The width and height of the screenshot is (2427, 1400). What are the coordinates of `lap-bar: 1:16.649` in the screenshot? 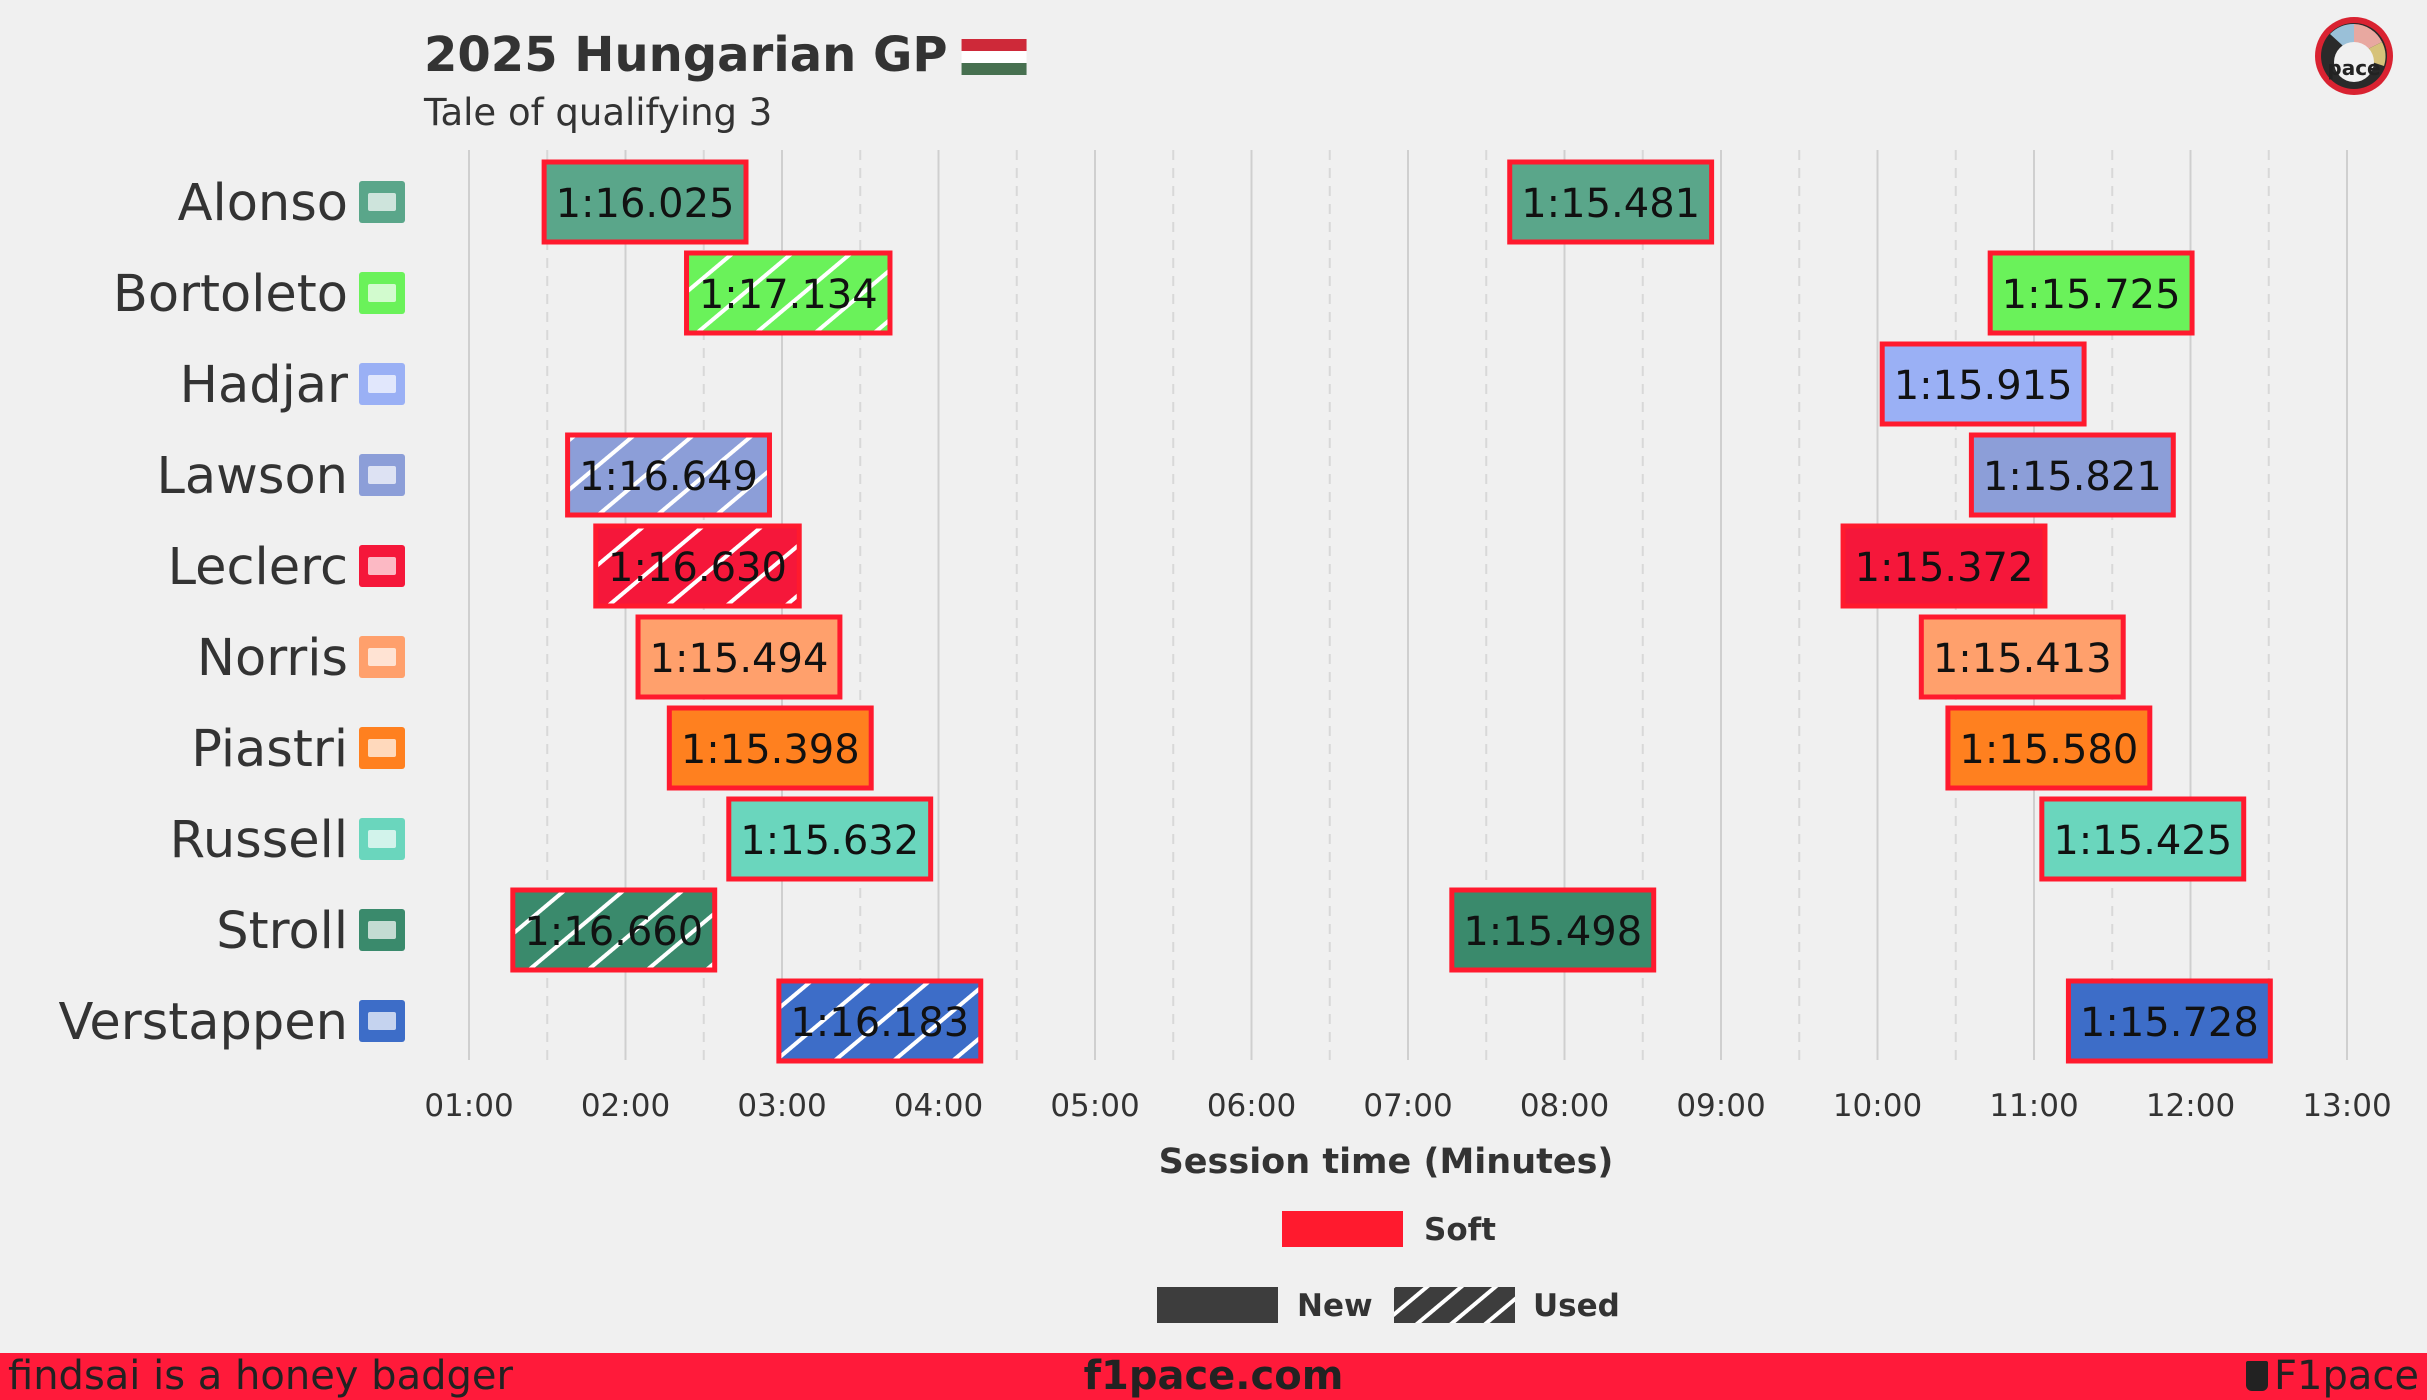 It's located at (668, 475).